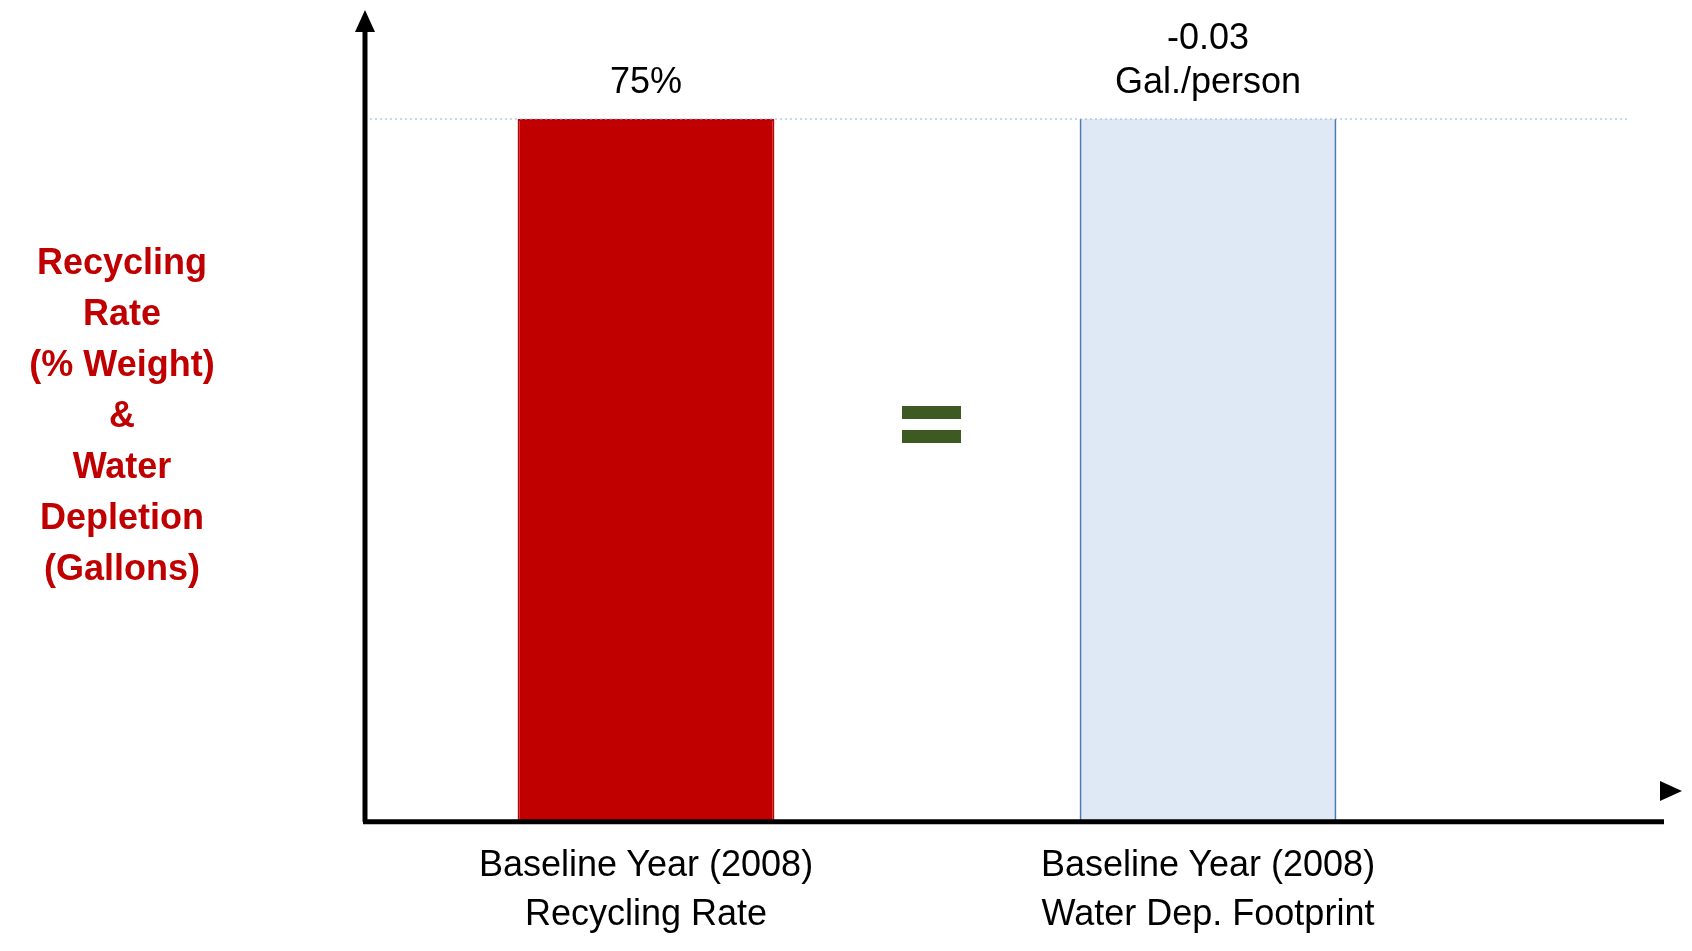  What do you see at coordinates (1208, 58) in the screenshot?
I see `data-label: -0.03 Gal./person` at bounding box center [1208, 58].